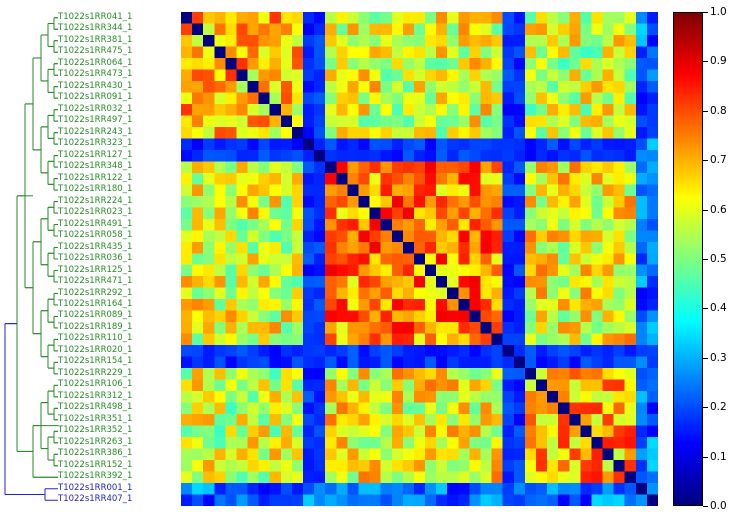 The image size is (747, 518). Describe the element at coordinates (95, 235) in the screenshot. I see `row-label: T1022s1RR058_1` at that location.